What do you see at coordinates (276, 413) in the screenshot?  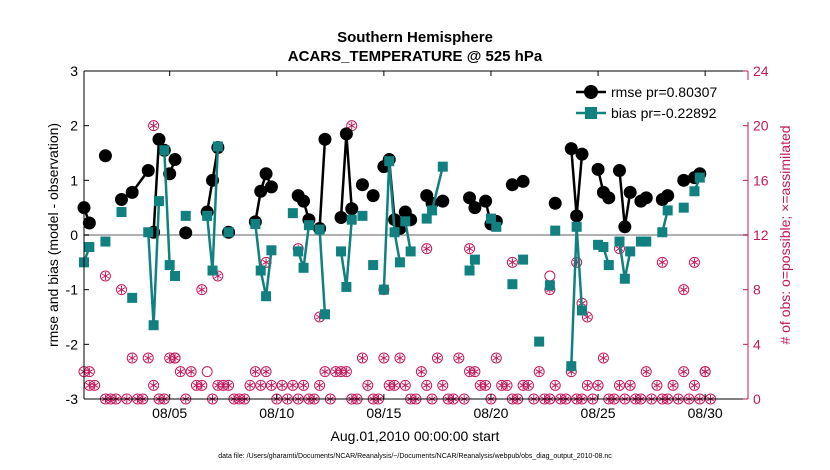 I see `x-tick-label: 08/10` at bounding box center [276, 413].